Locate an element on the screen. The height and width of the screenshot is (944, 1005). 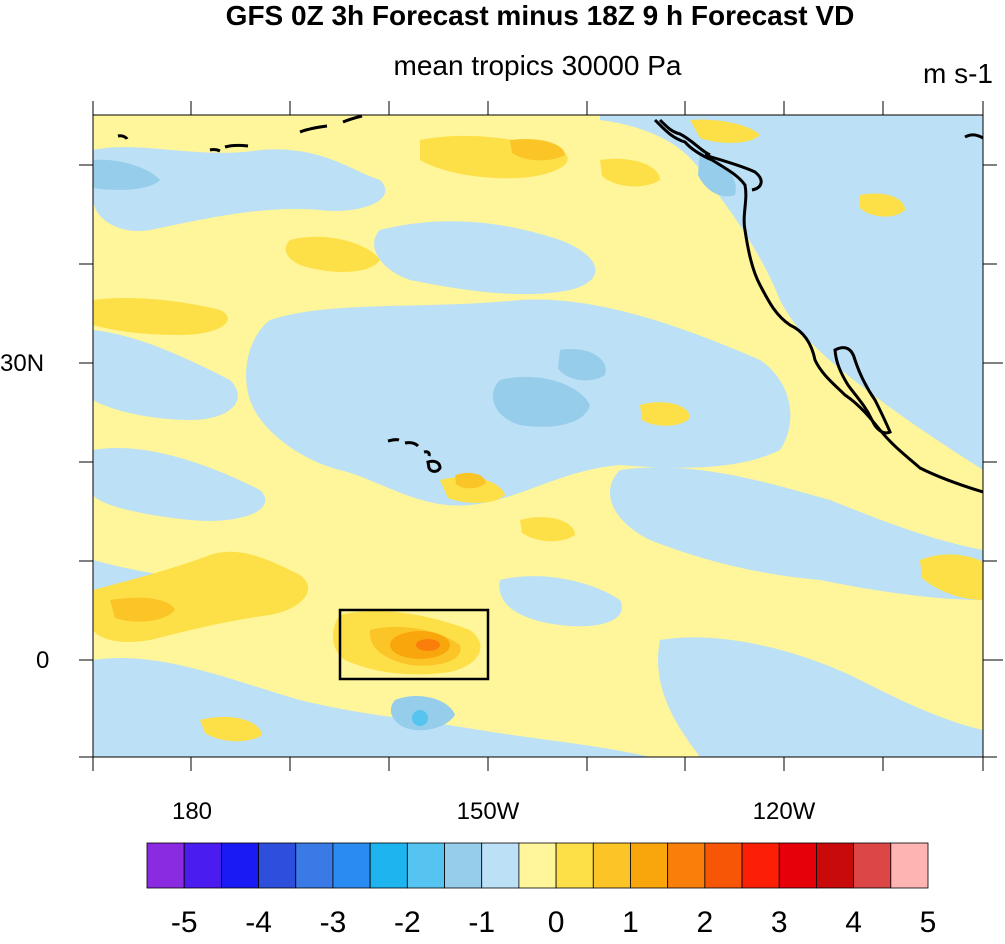
colorbar-tick-label: 0 is located at coordinates (556, 922).